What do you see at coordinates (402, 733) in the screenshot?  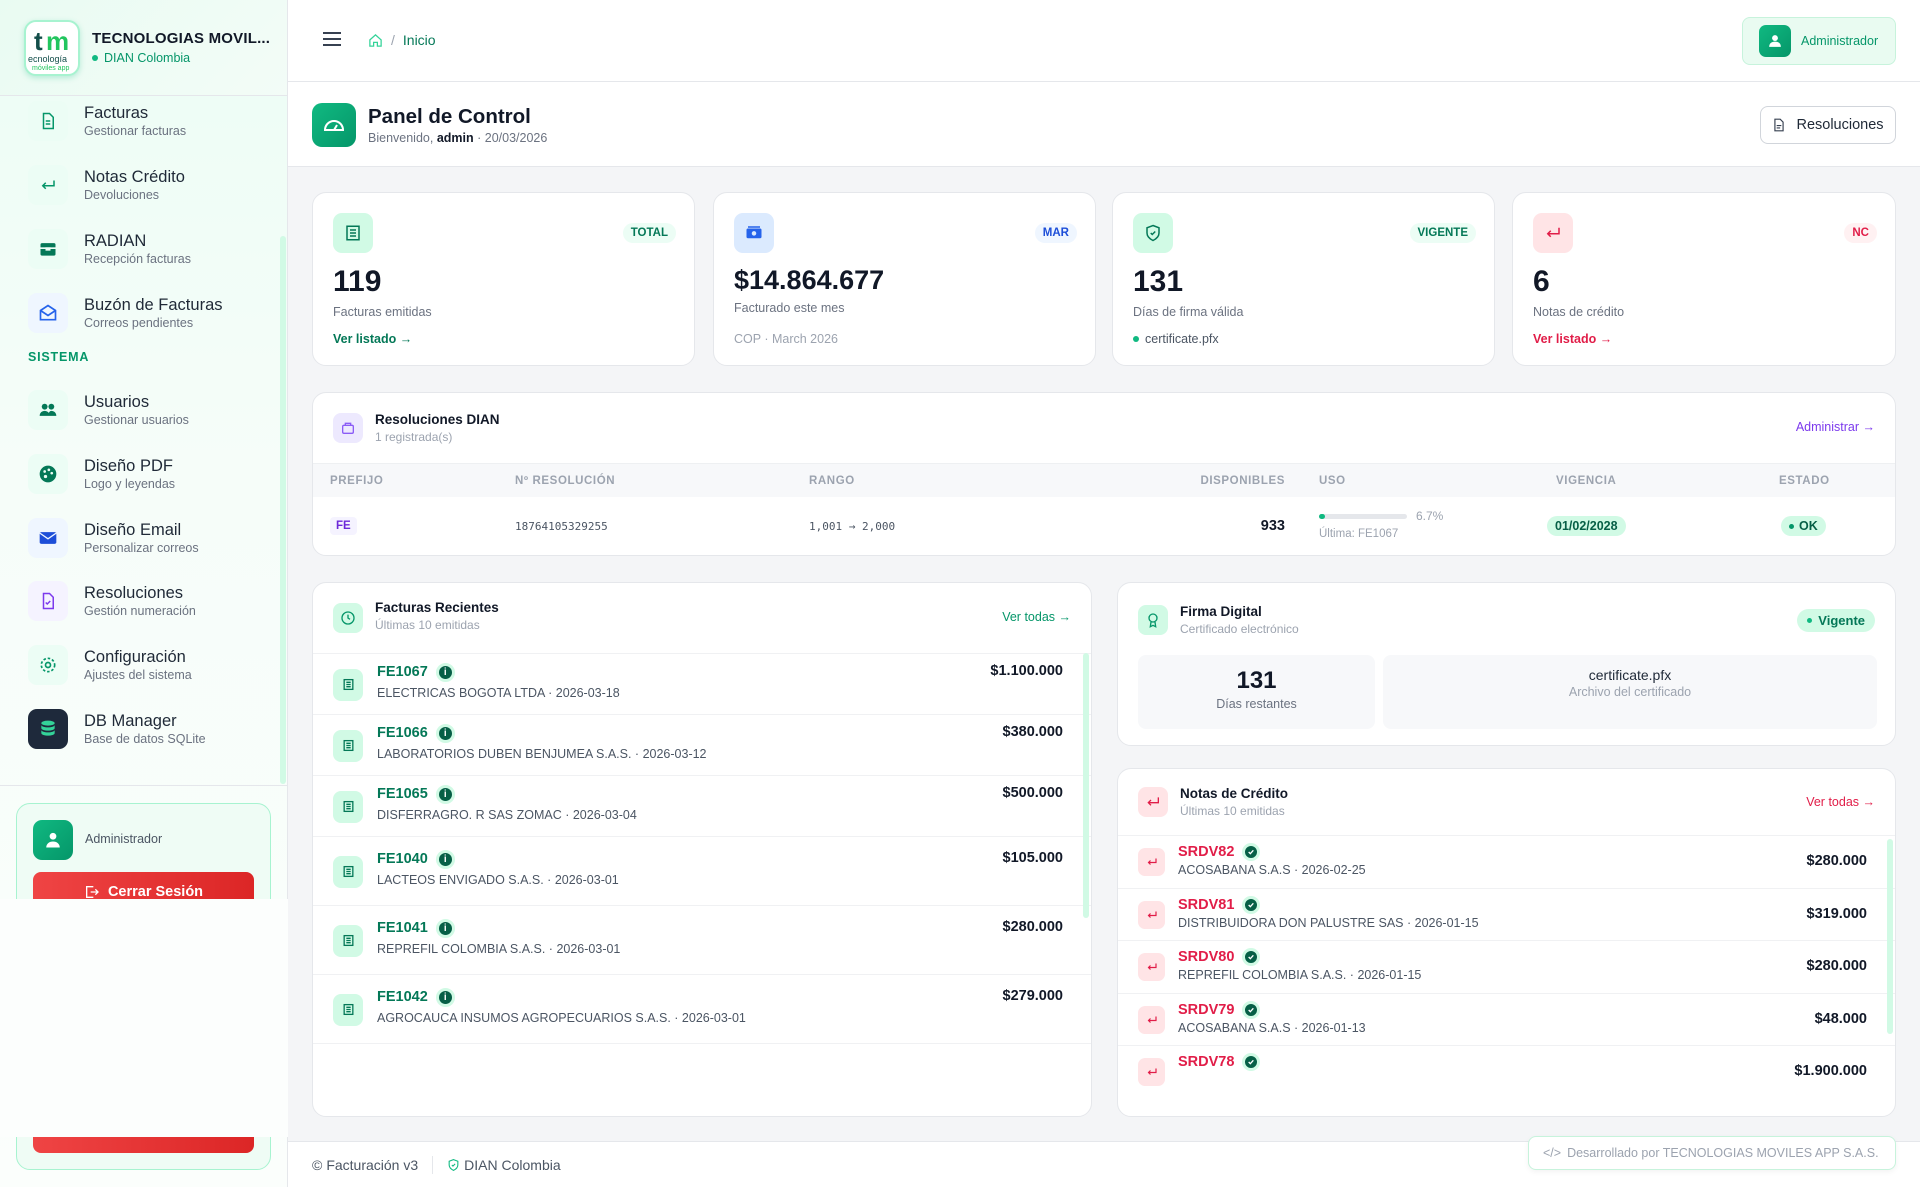 I see `factura-id: FE1066` at bounding box center [402, 733].